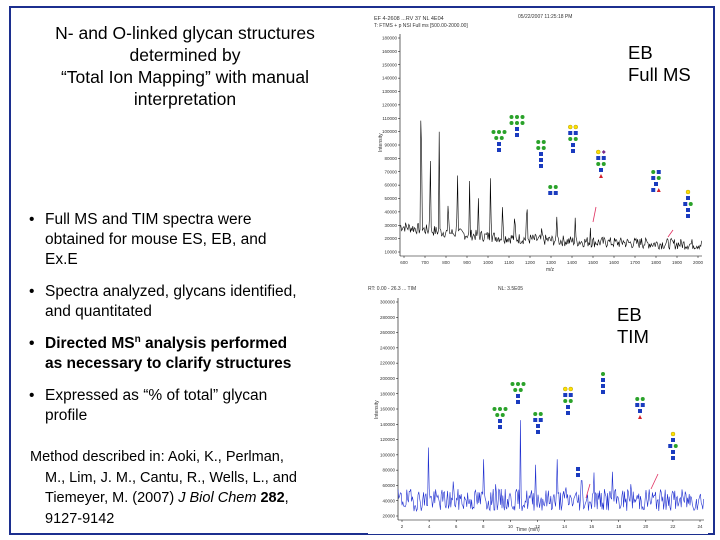 The height and width of the screenshot is (540, 720). Describe the element at coordinates (488, 262) in the screenshot. I see `ms-x-tick-label: 1000` at that location.